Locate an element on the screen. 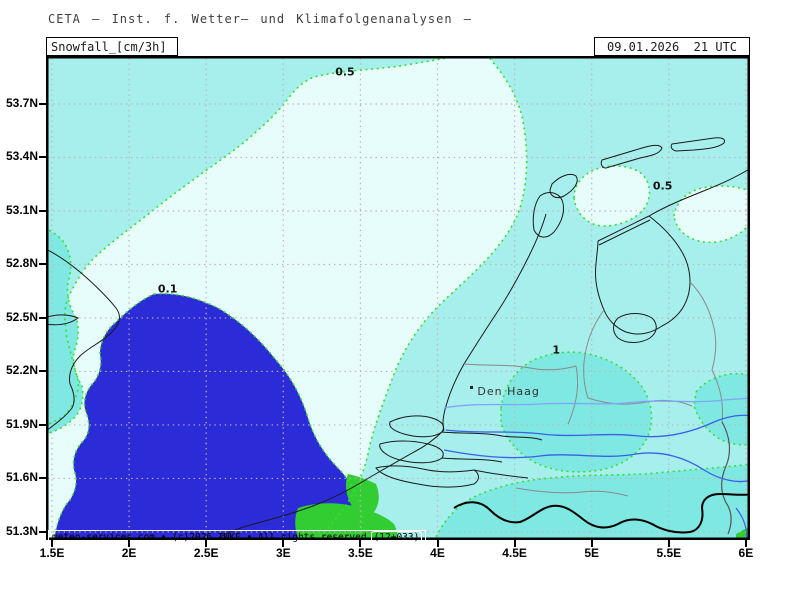 Image resolution: width=800 pixels, height=600 pixels. fill-teal-denhaag is located at coordinates (576, 412).